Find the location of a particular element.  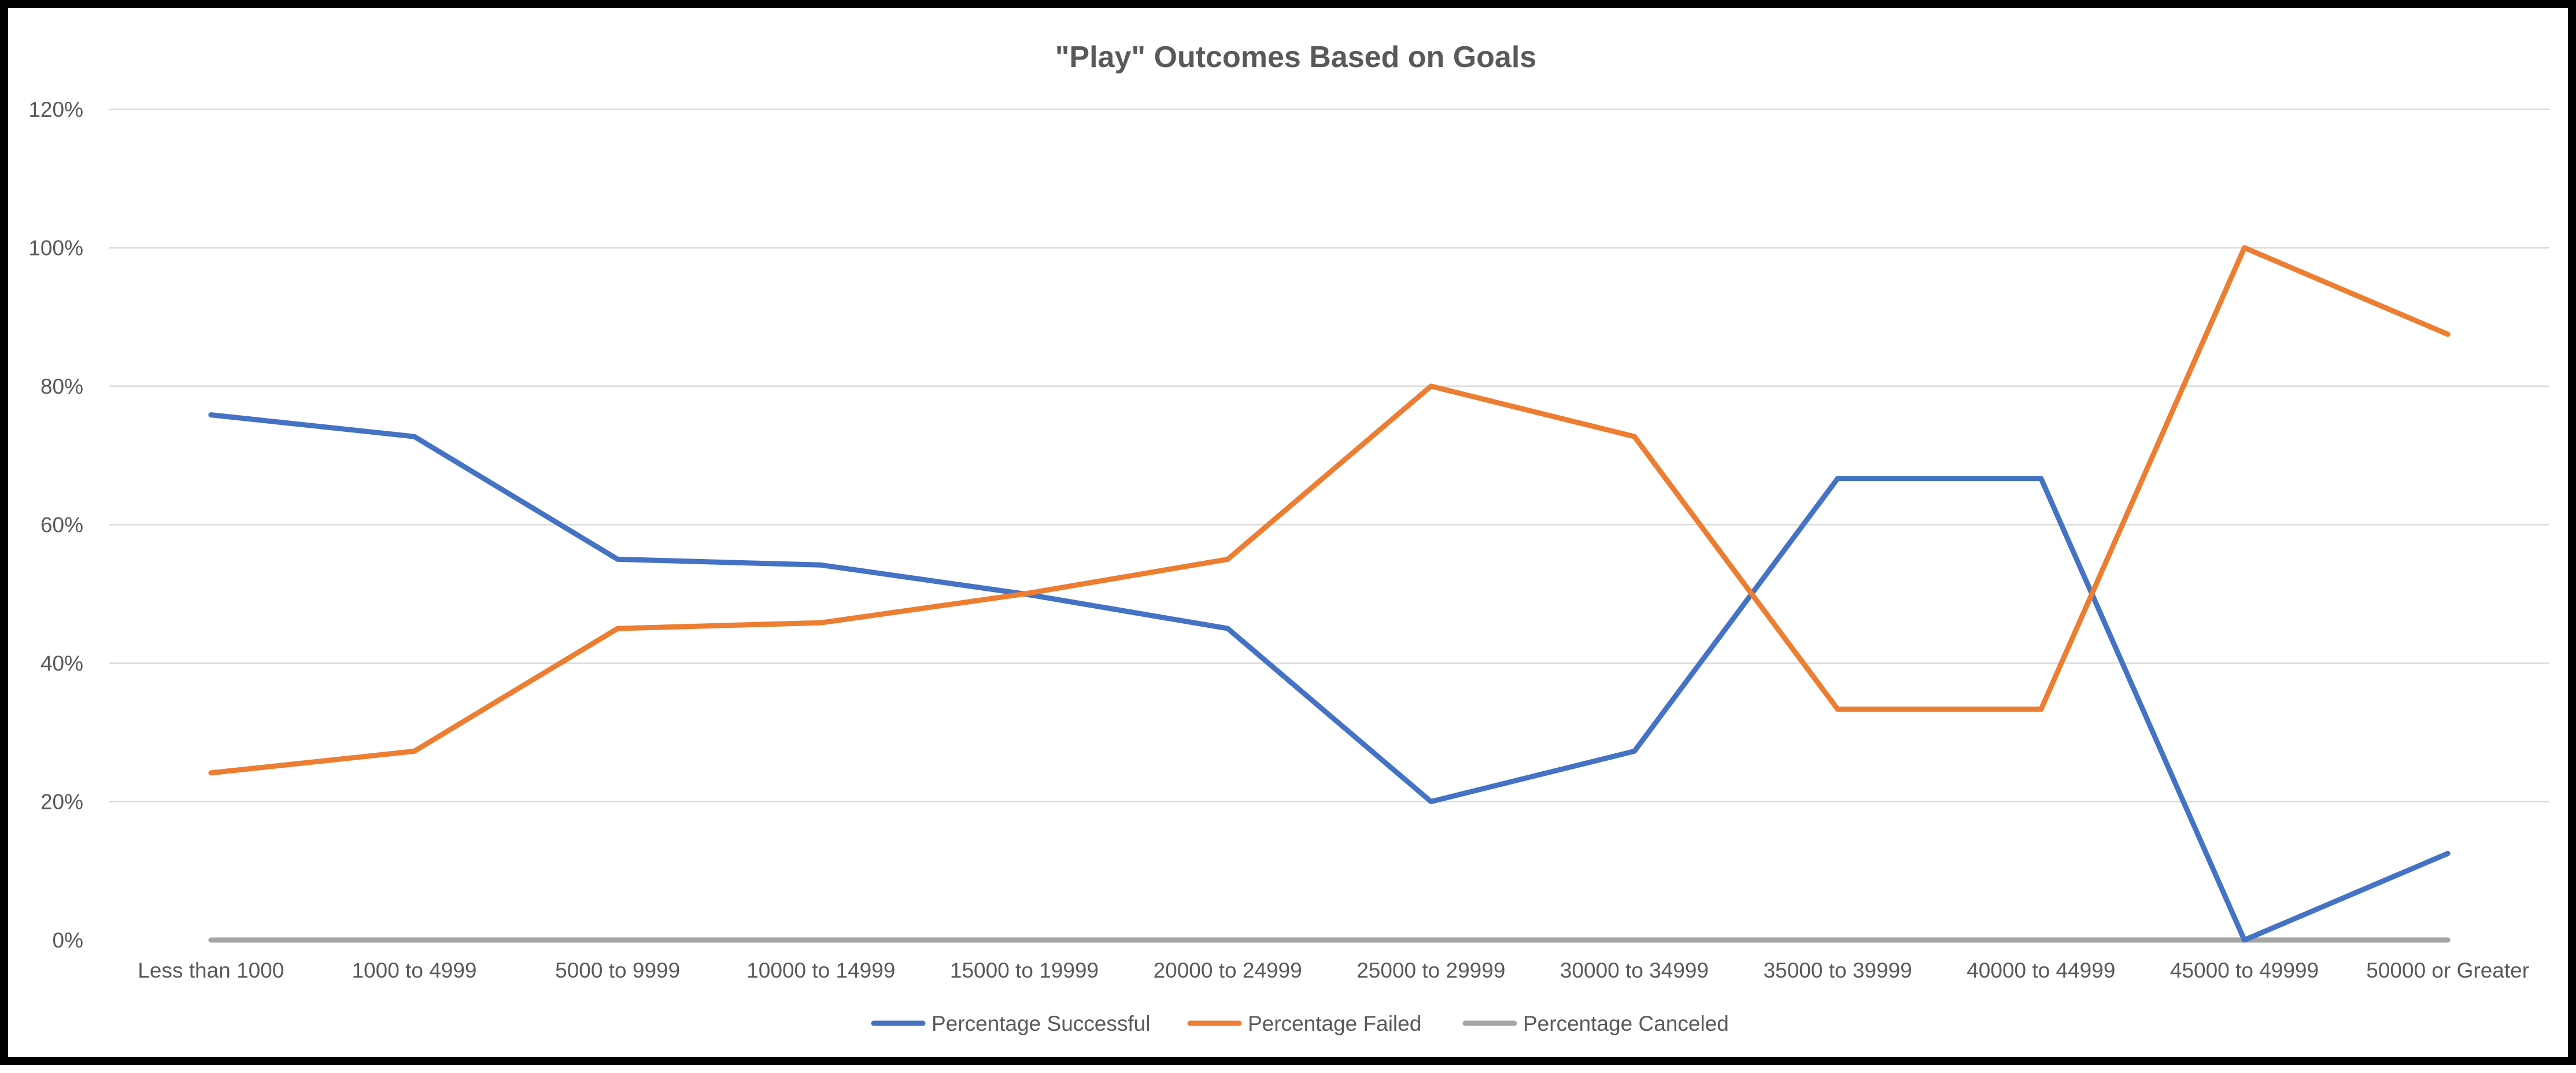

legend-label: Percentage Failed is located at coordinates (1334, 1024).